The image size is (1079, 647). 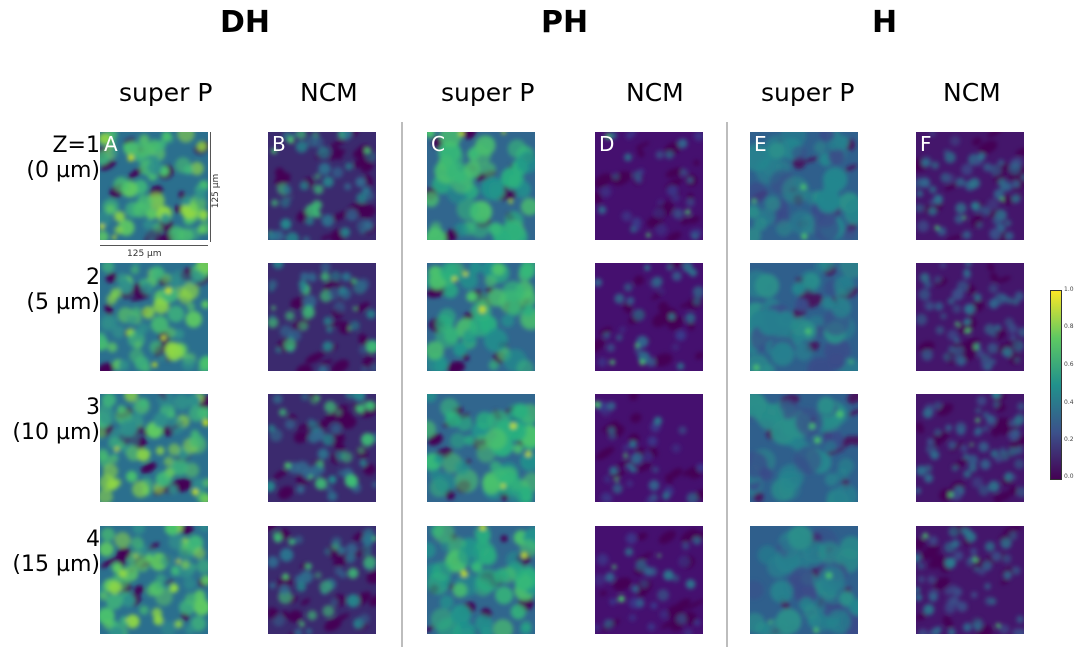 I want to click on row-label-z1: Z=1 (0 µm), so click(x=50, y=158).